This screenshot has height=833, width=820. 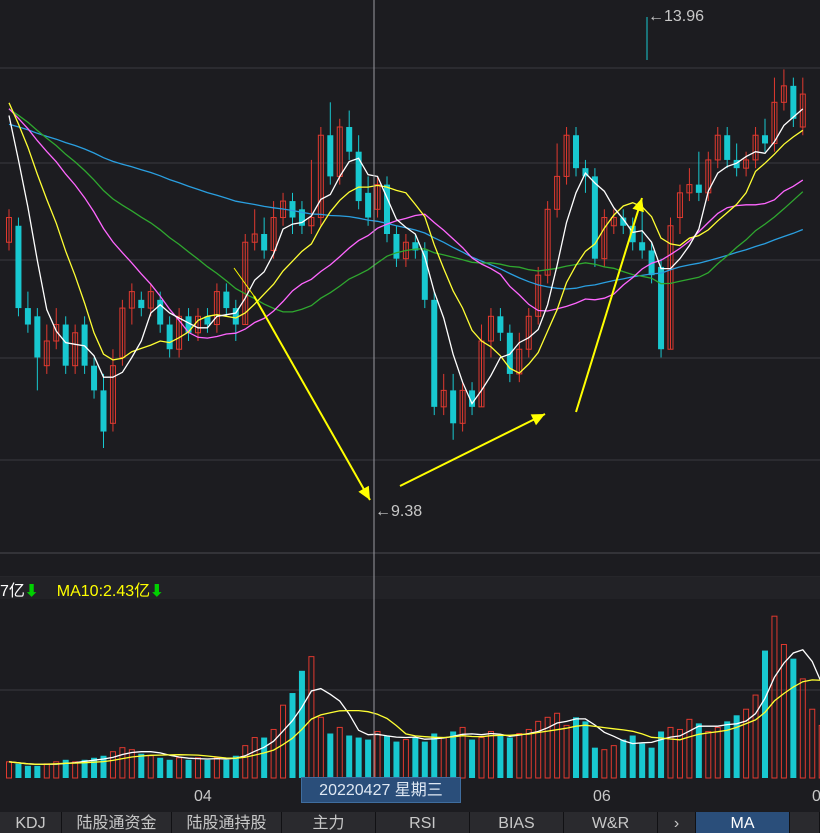 I want to click on down-trend-arrow-head, so click(x=364, y=492).